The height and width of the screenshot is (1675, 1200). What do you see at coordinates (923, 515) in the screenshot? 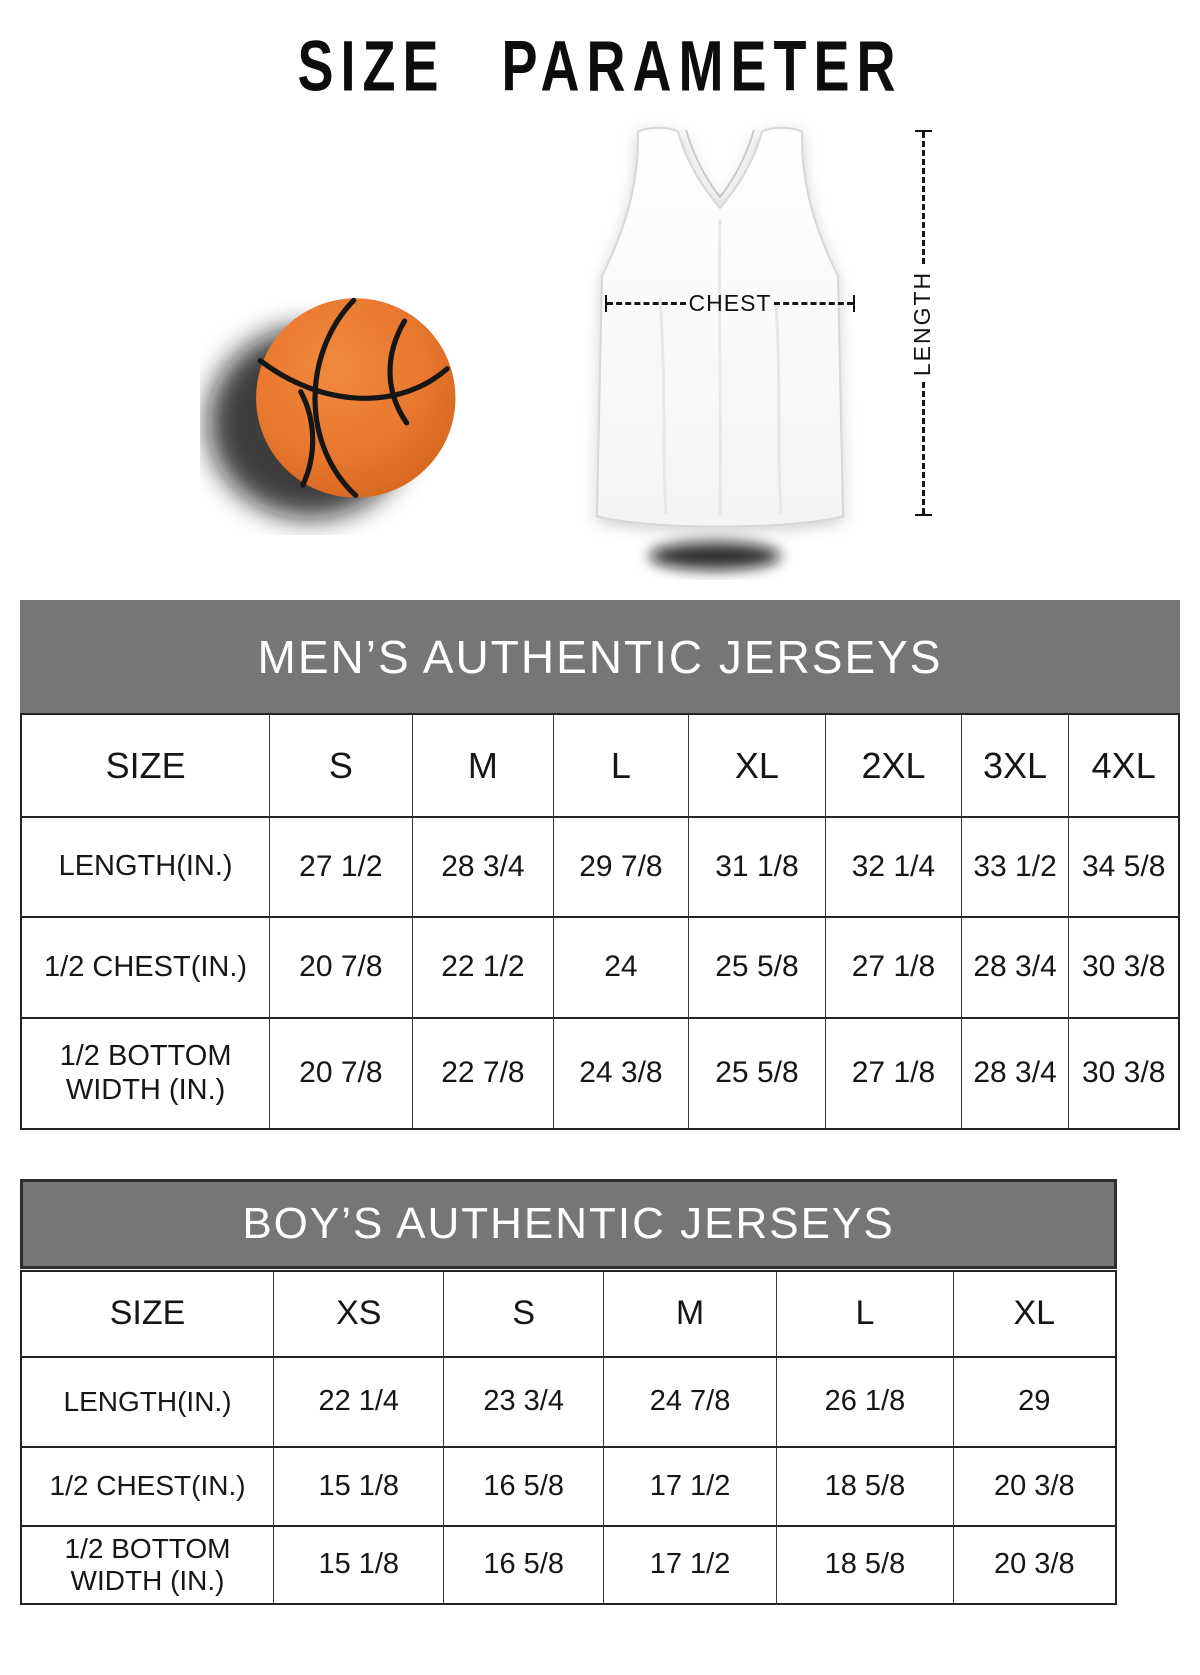
I see `length-bottom-tick` at bounding box center [923, 515].